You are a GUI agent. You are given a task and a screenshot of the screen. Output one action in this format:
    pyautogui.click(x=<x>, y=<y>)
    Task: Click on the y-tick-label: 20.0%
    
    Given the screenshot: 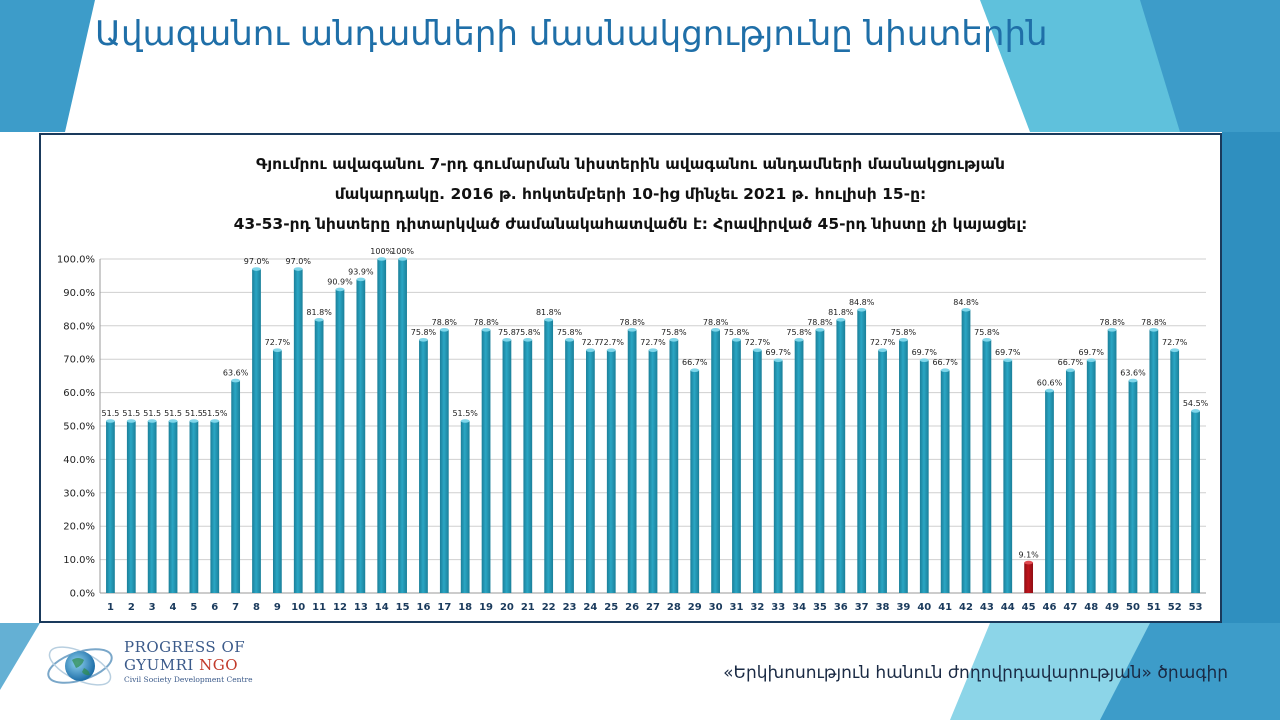 What is the action you would take?
    pyautogui.click(x=79, y=527)
    